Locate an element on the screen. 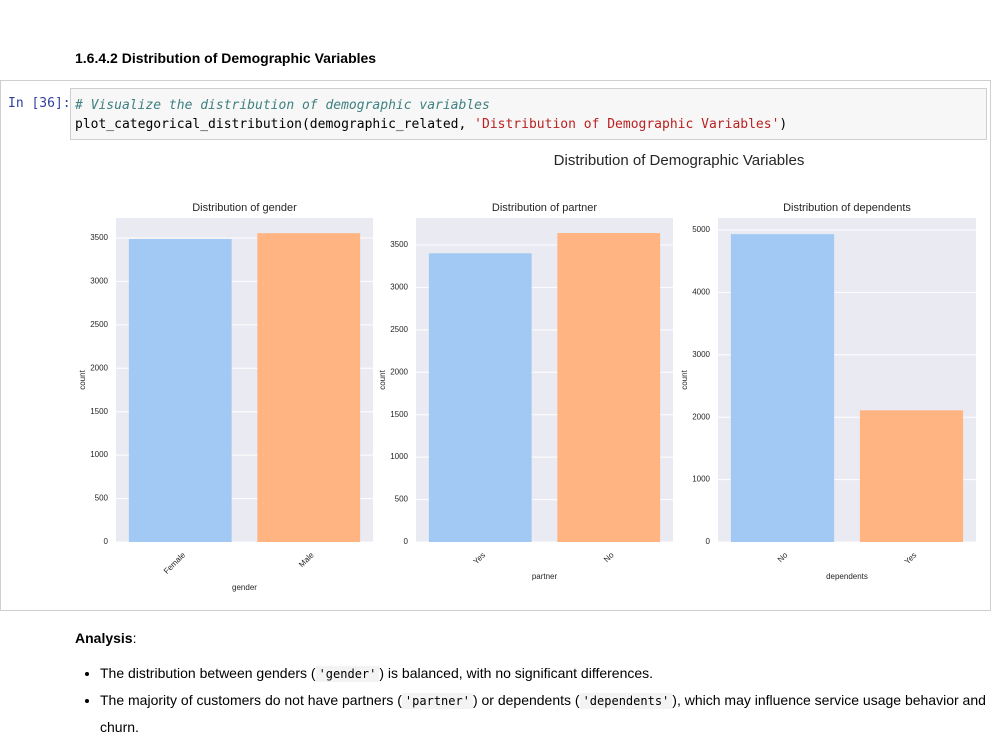 The width and height of the screenshot is (1000, 750). chart-title: Distribution of partner is located at coordinates (544, 208).